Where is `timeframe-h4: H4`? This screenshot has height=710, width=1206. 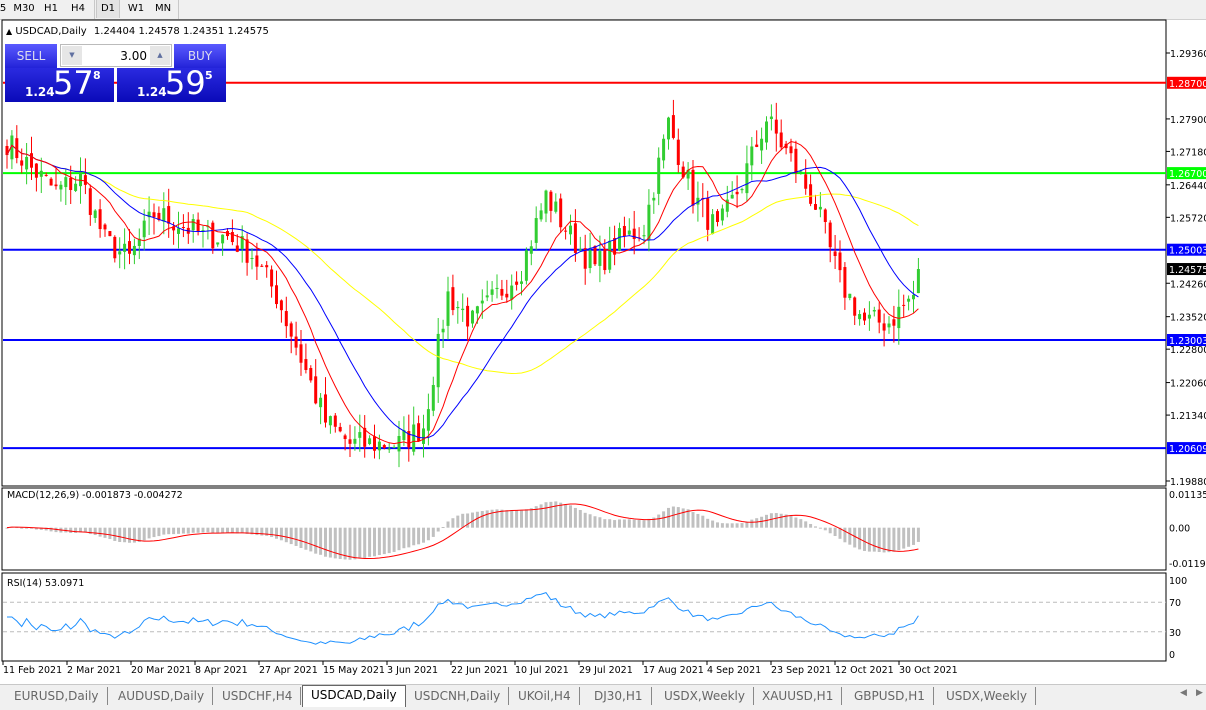 timeframe-h4: H4 is located at coordinates (78, 8).